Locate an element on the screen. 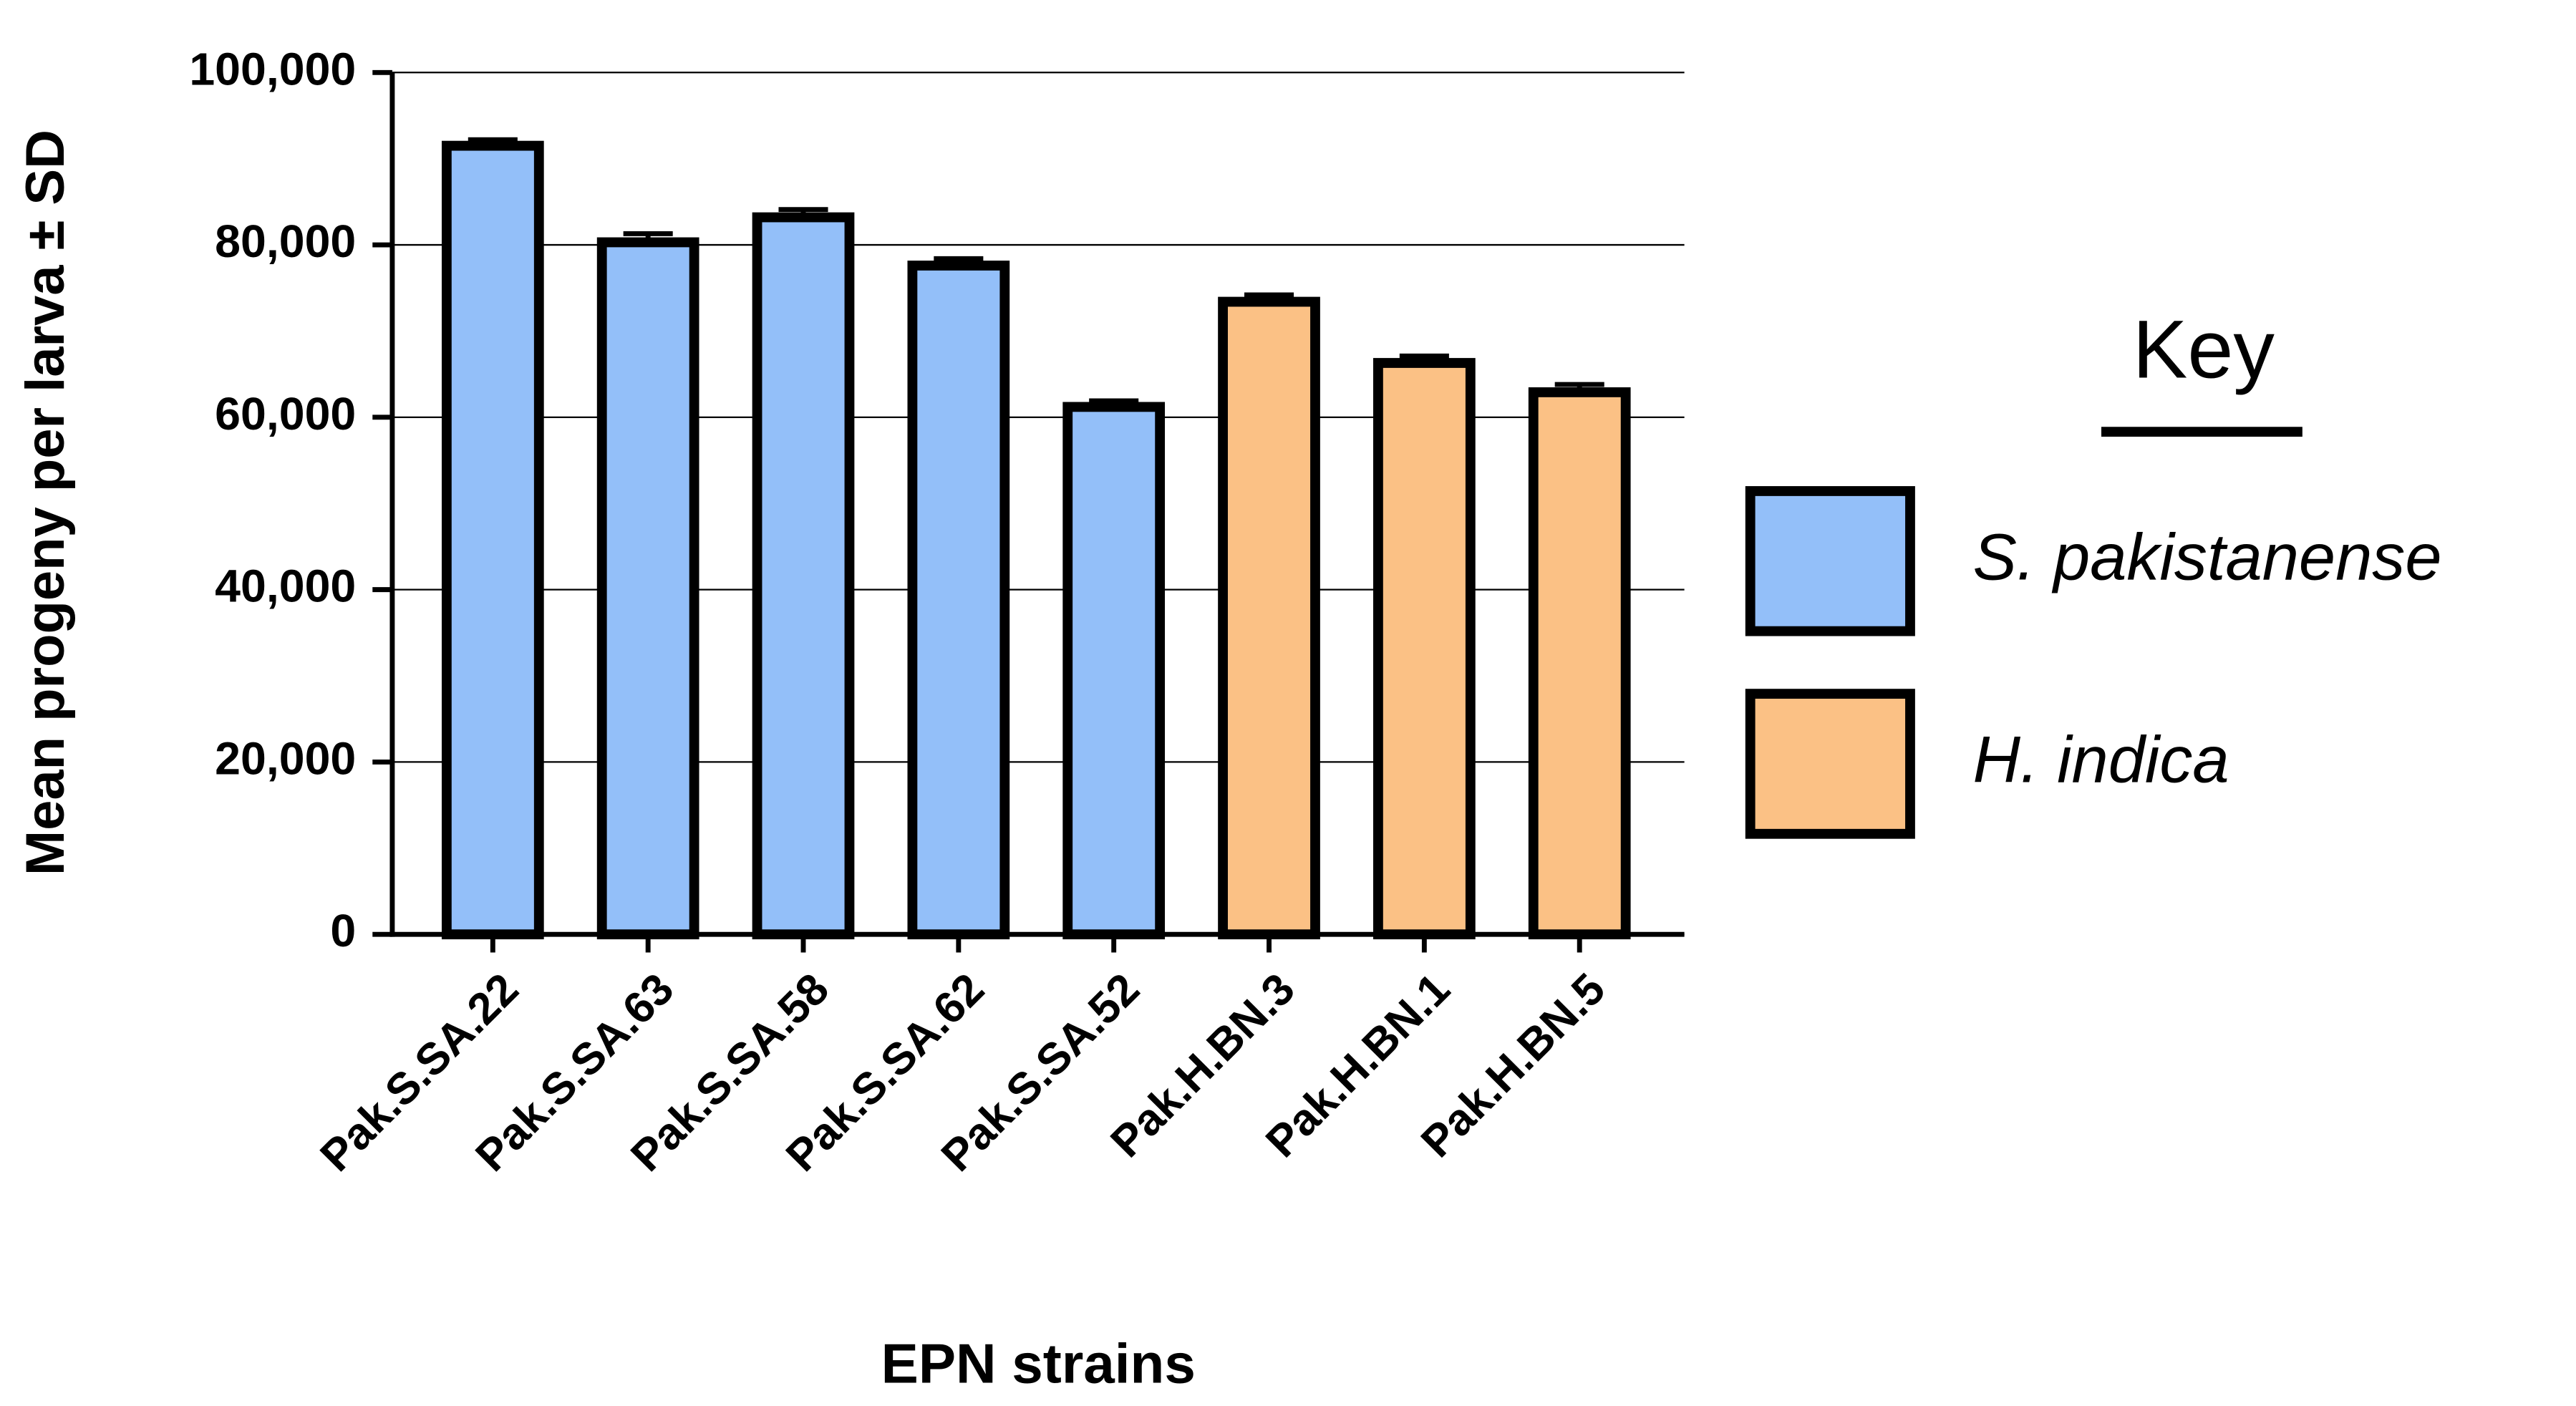  legend-title: Key is located at coordinates (2204, 350).